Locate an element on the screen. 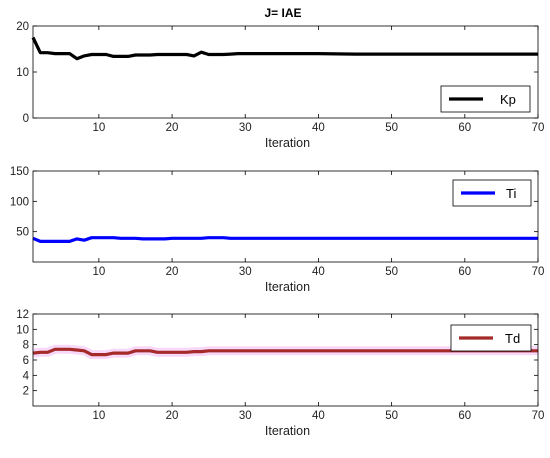  y-tick-label: 6 is located at coordinates (26, 361).